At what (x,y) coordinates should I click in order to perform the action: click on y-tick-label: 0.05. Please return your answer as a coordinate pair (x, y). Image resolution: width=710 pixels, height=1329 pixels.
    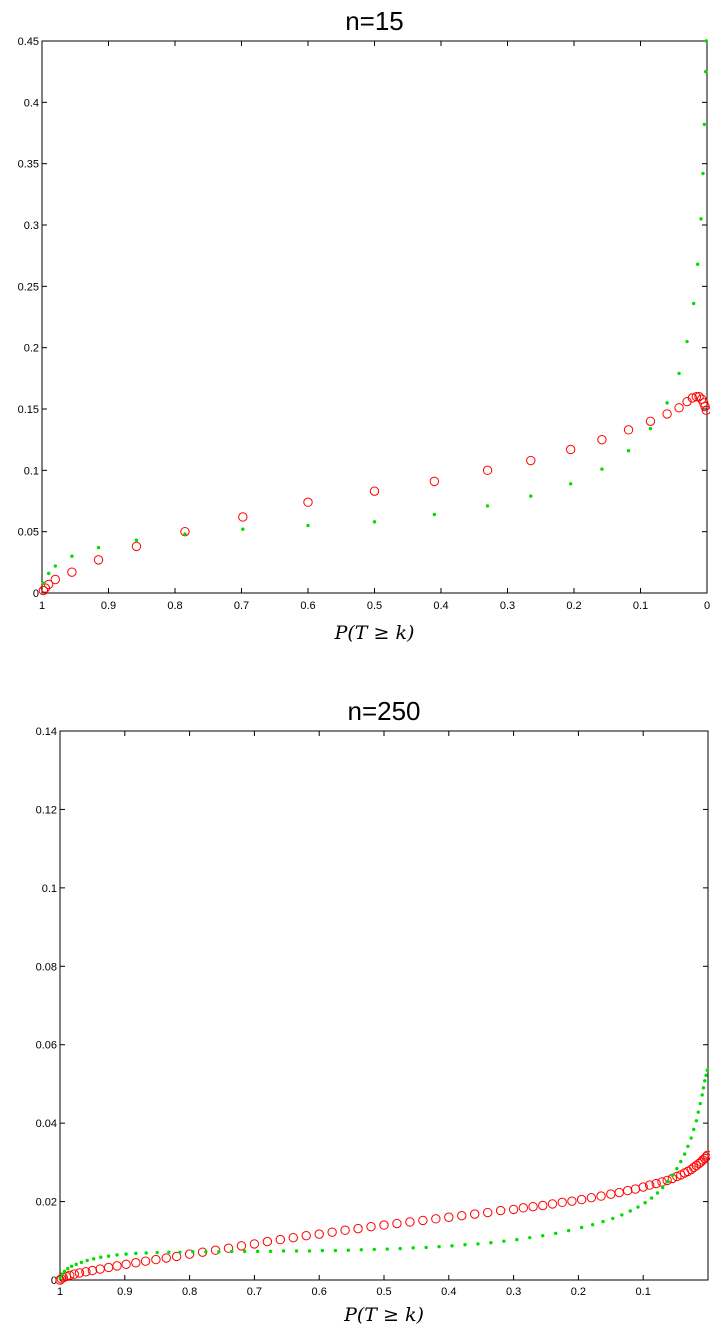
    Looking at the image, I should click on (28, 533).